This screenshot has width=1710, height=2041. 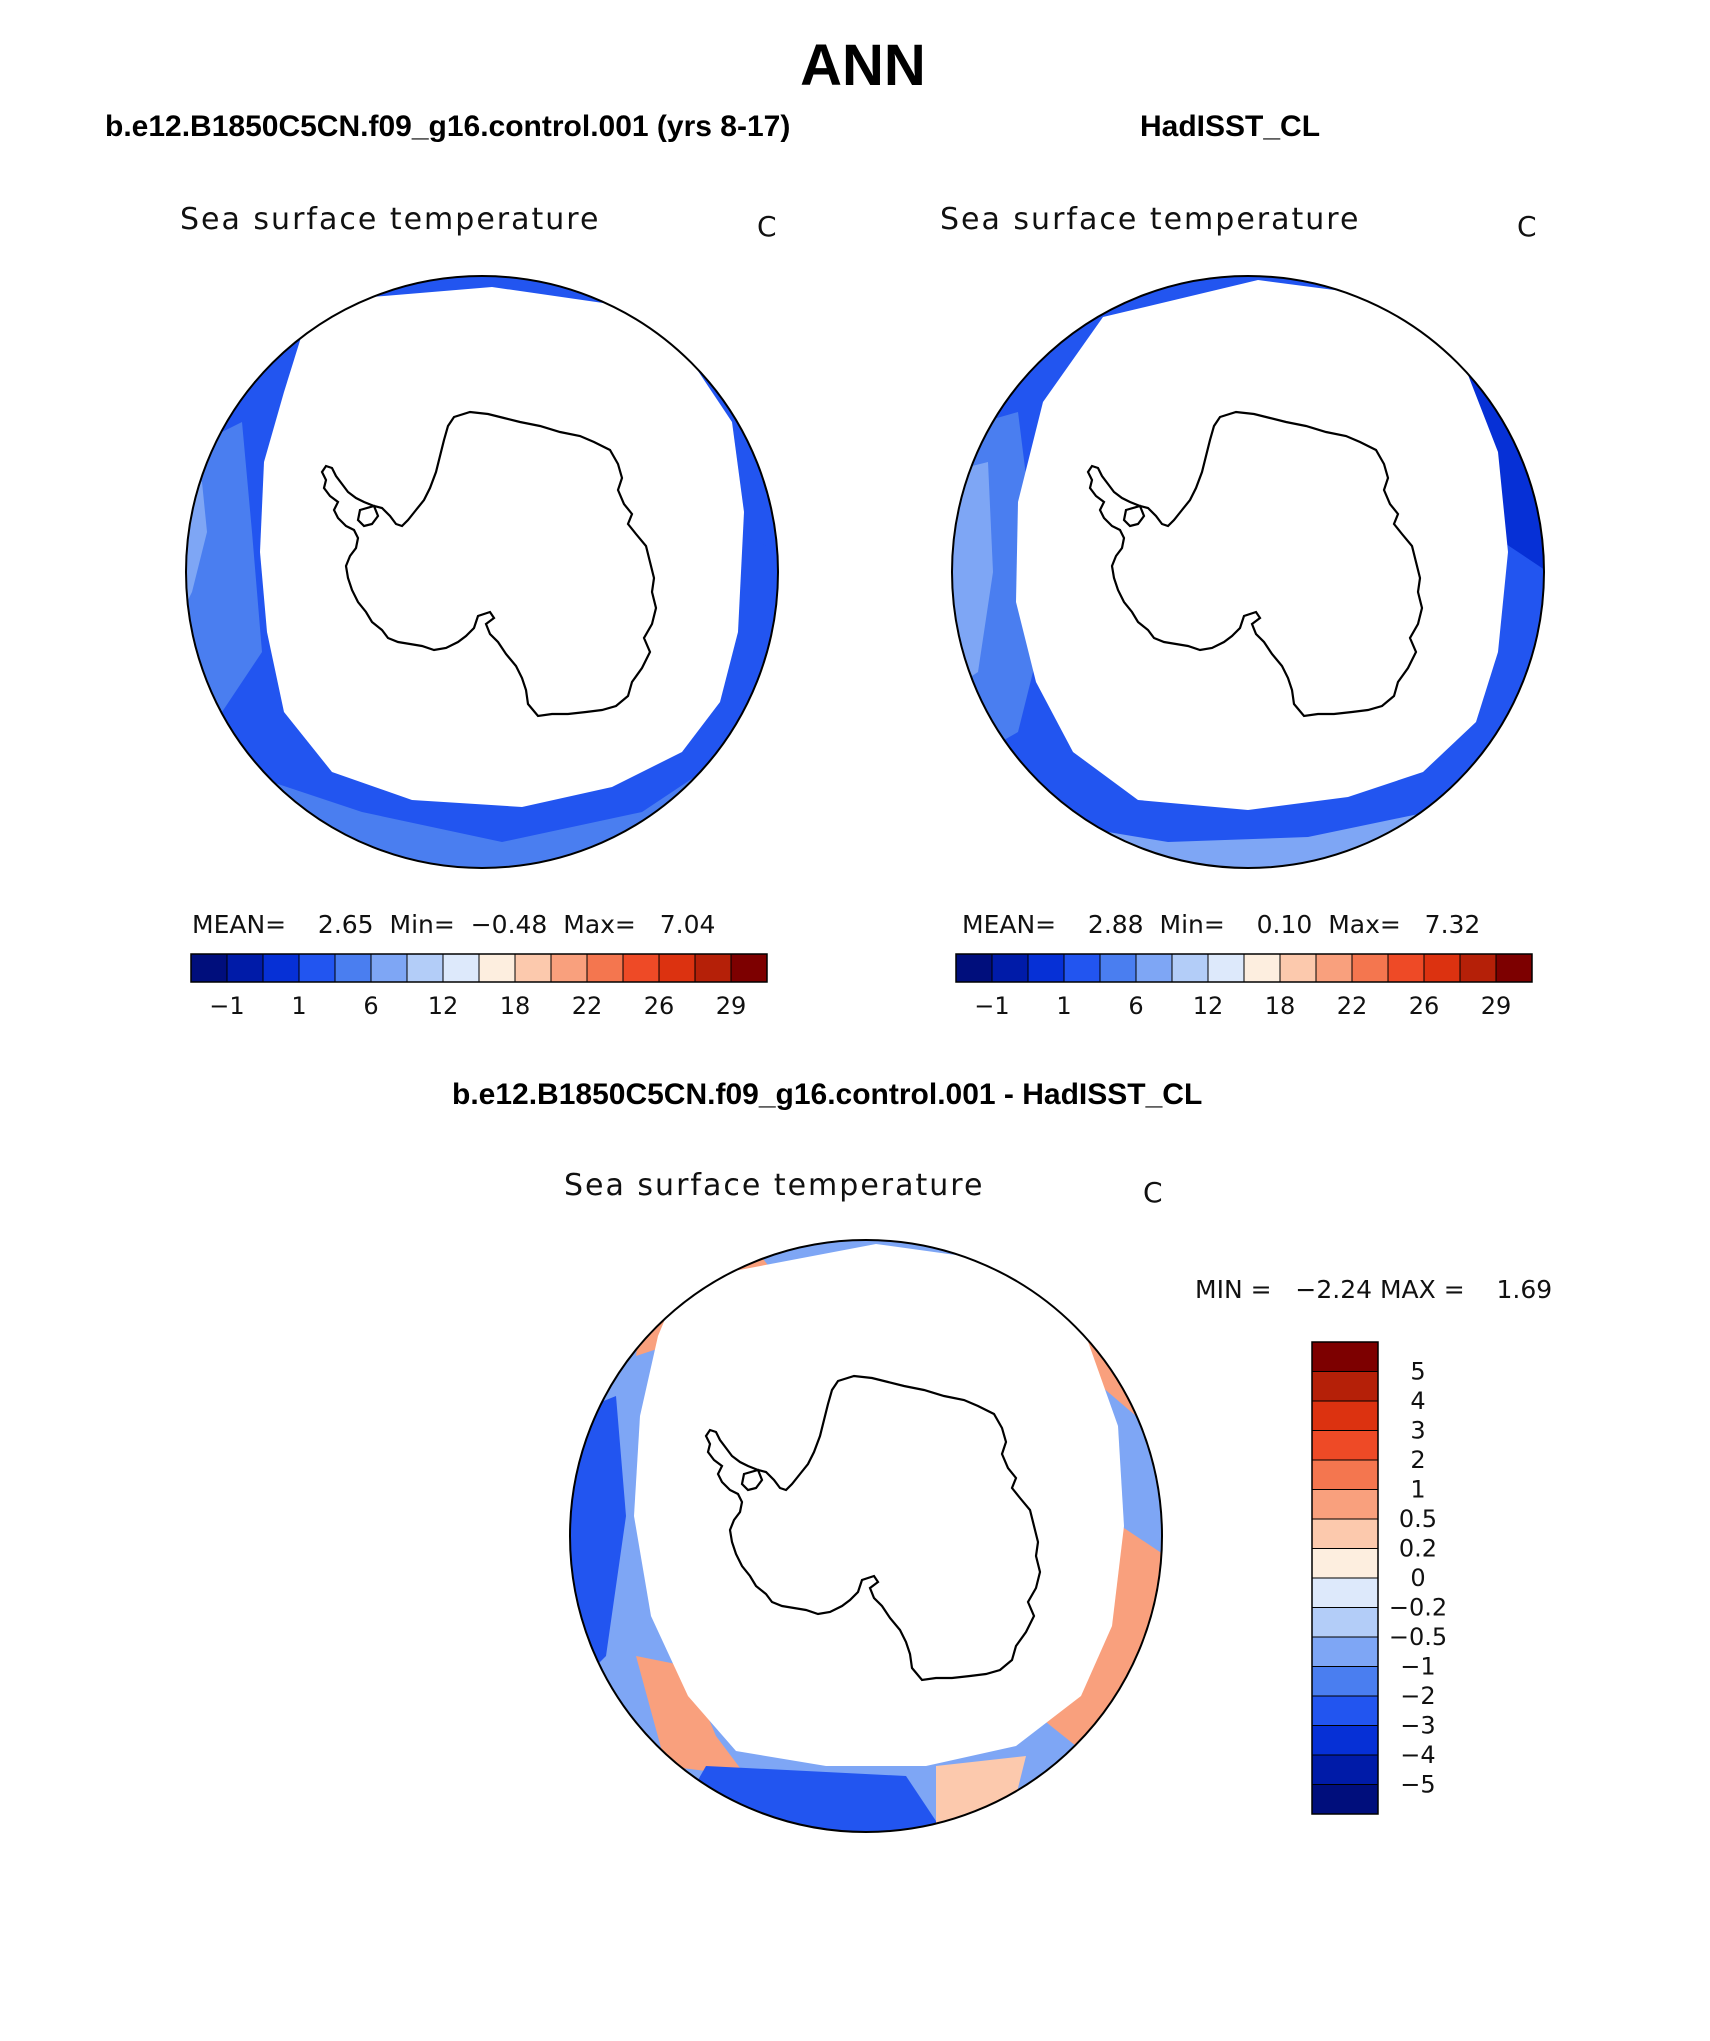 I want to click on panel-1-variable-title: Sea surface temperature, so click(x=390, y=219).